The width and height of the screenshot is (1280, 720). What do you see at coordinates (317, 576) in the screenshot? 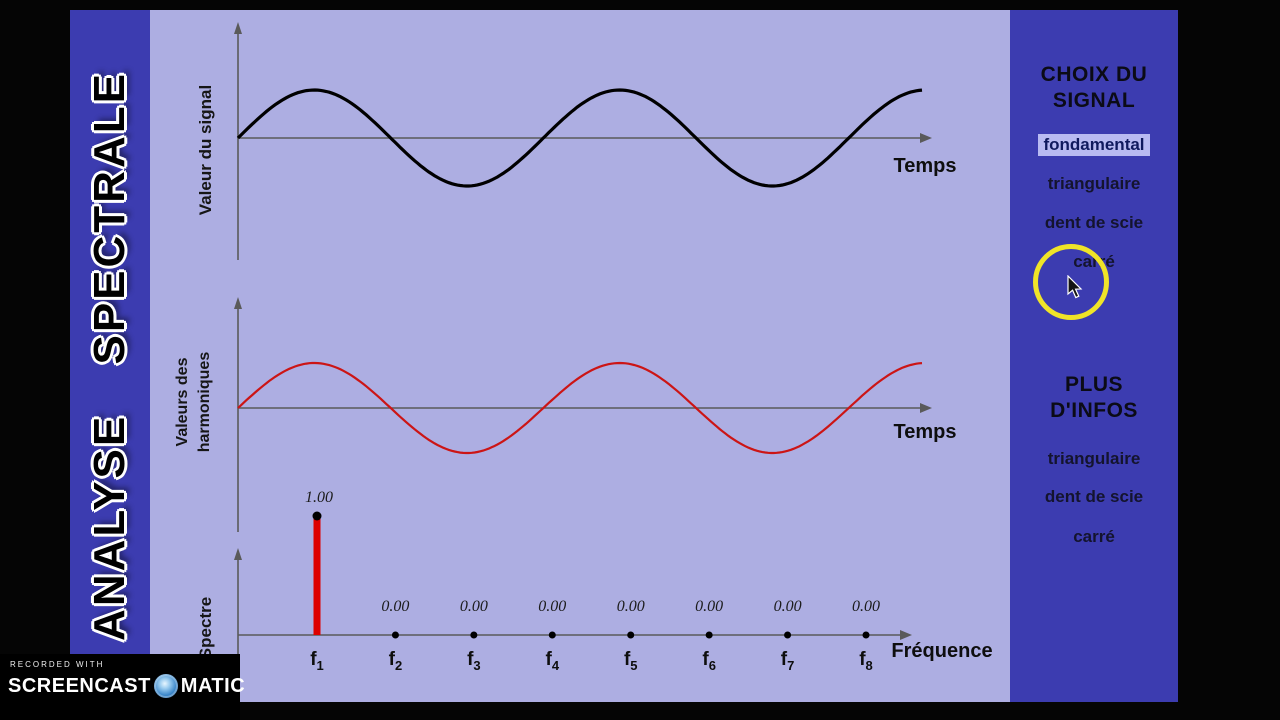
I see `spectrum-bar` at bounding box center [317, 576].